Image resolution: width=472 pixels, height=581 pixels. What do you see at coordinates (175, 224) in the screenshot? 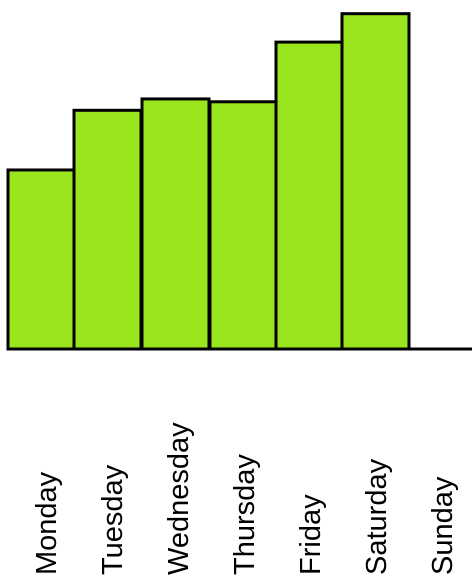
I see `bar-wednesday` at bounding box center [175, 224].